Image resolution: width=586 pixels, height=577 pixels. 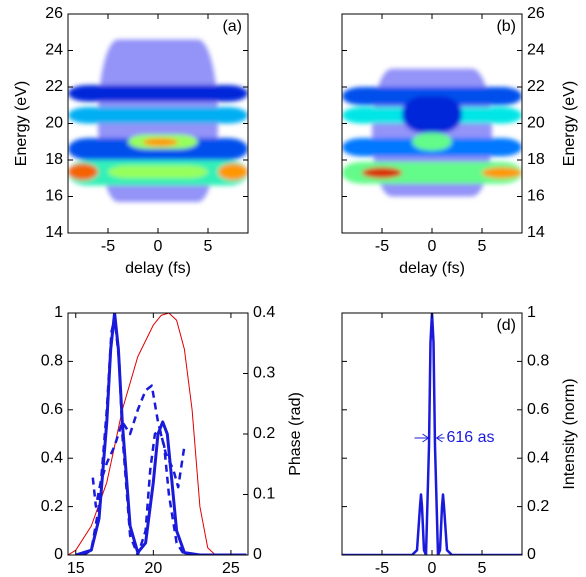 What do you see at coordinates (264, 433) in the screenshot?
I see `y2-tick-label: 0.2` at bounding box center [264, 433].